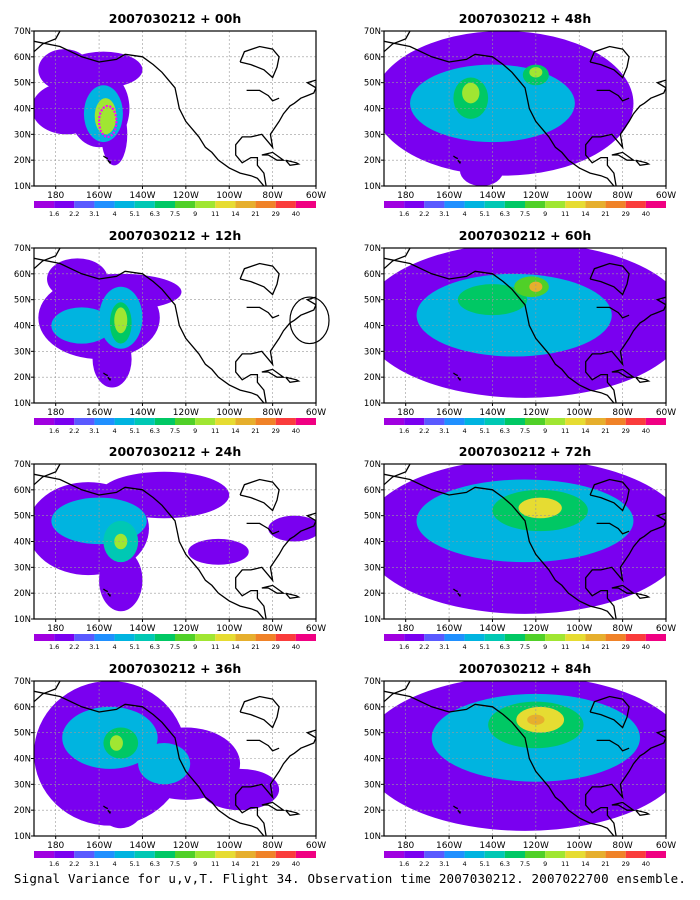  What do you see at coordinates (525, 235) in the screenshot?
I see `panel-title: 2007030212 + 60h` at bounding box center [525, 235].